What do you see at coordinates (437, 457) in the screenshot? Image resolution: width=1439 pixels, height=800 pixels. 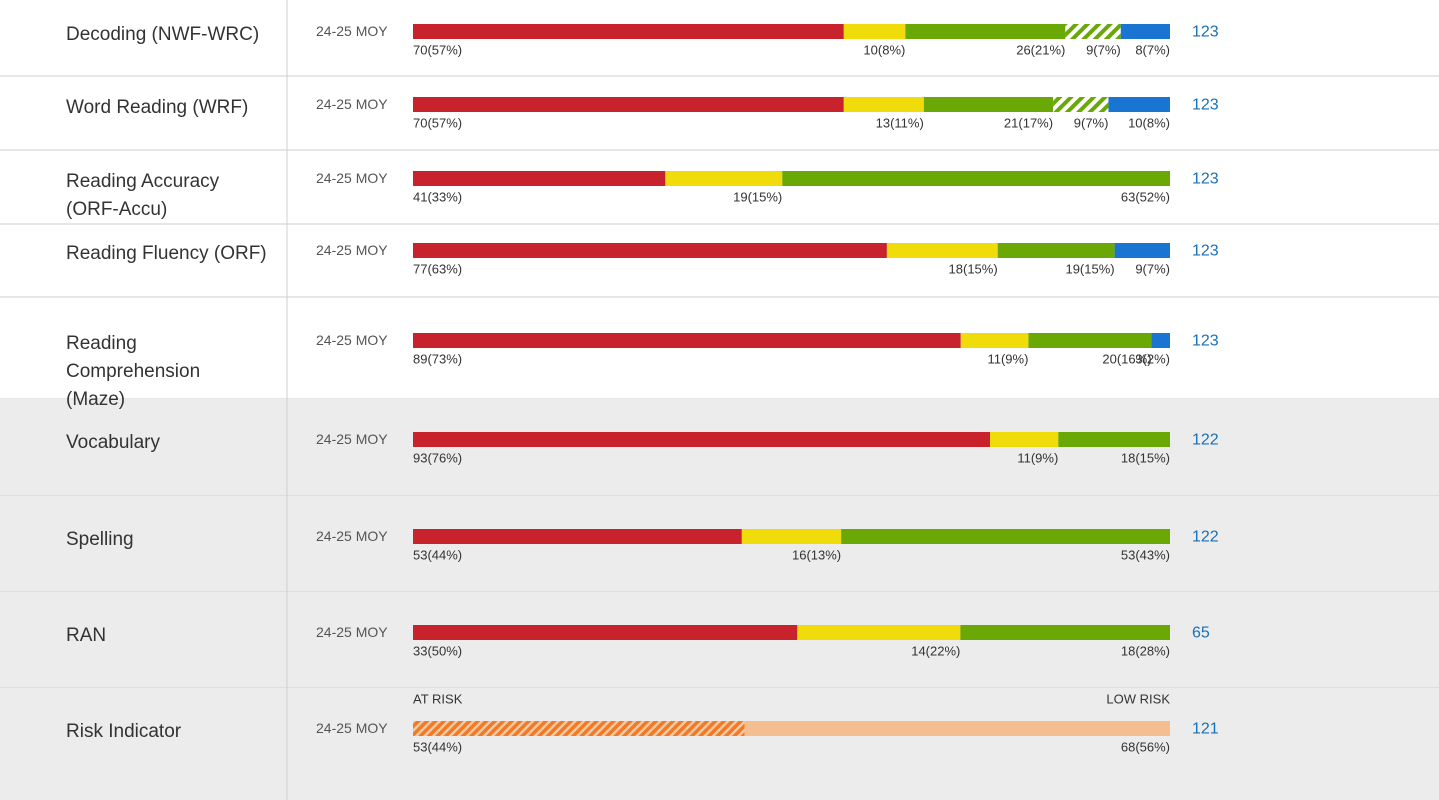 I see `segment-label: 93(76%)` at bounding box center [437, 457].